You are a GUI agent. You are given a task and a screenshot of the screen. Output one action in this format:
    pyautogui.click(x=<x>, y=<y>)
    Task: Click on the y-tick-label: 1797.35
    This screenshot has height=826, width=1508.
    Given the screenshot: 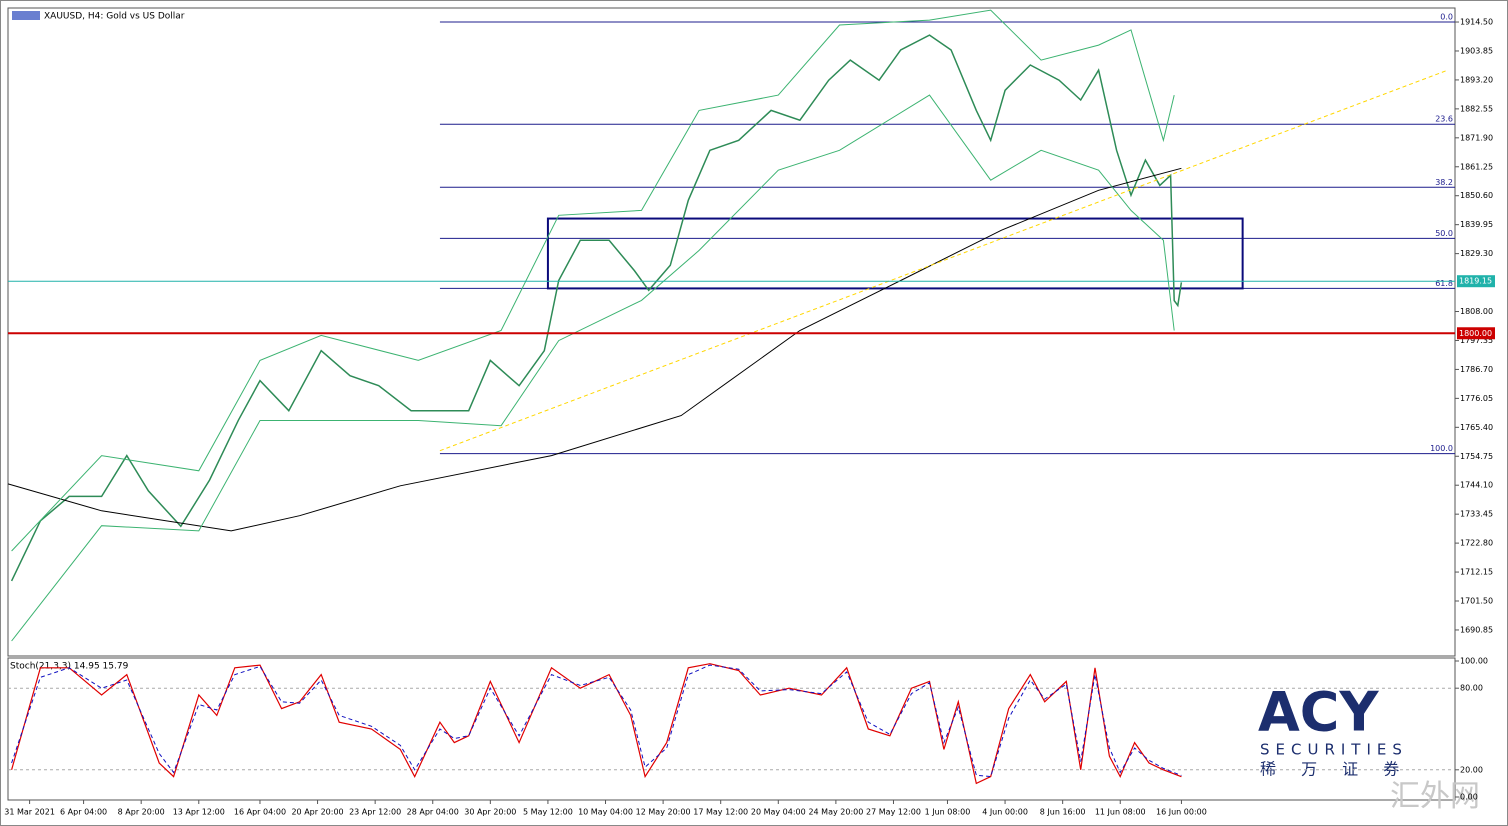 What is the action you would take?
    pyautogui.click(x=1476, y=340)
    